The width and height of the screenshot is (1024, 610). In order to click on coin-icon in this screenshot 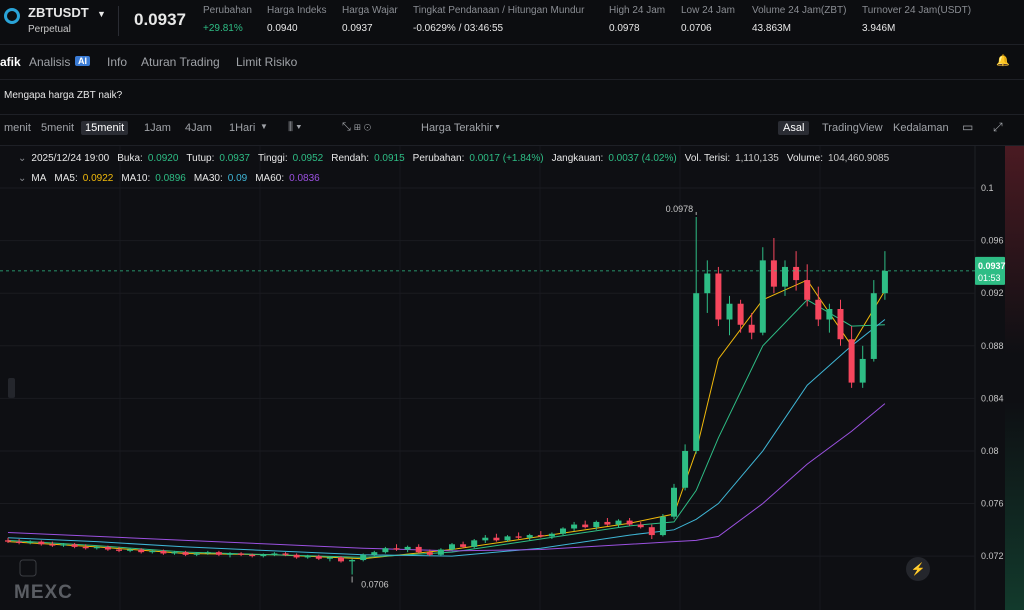, I will do `click(12, 16)`.